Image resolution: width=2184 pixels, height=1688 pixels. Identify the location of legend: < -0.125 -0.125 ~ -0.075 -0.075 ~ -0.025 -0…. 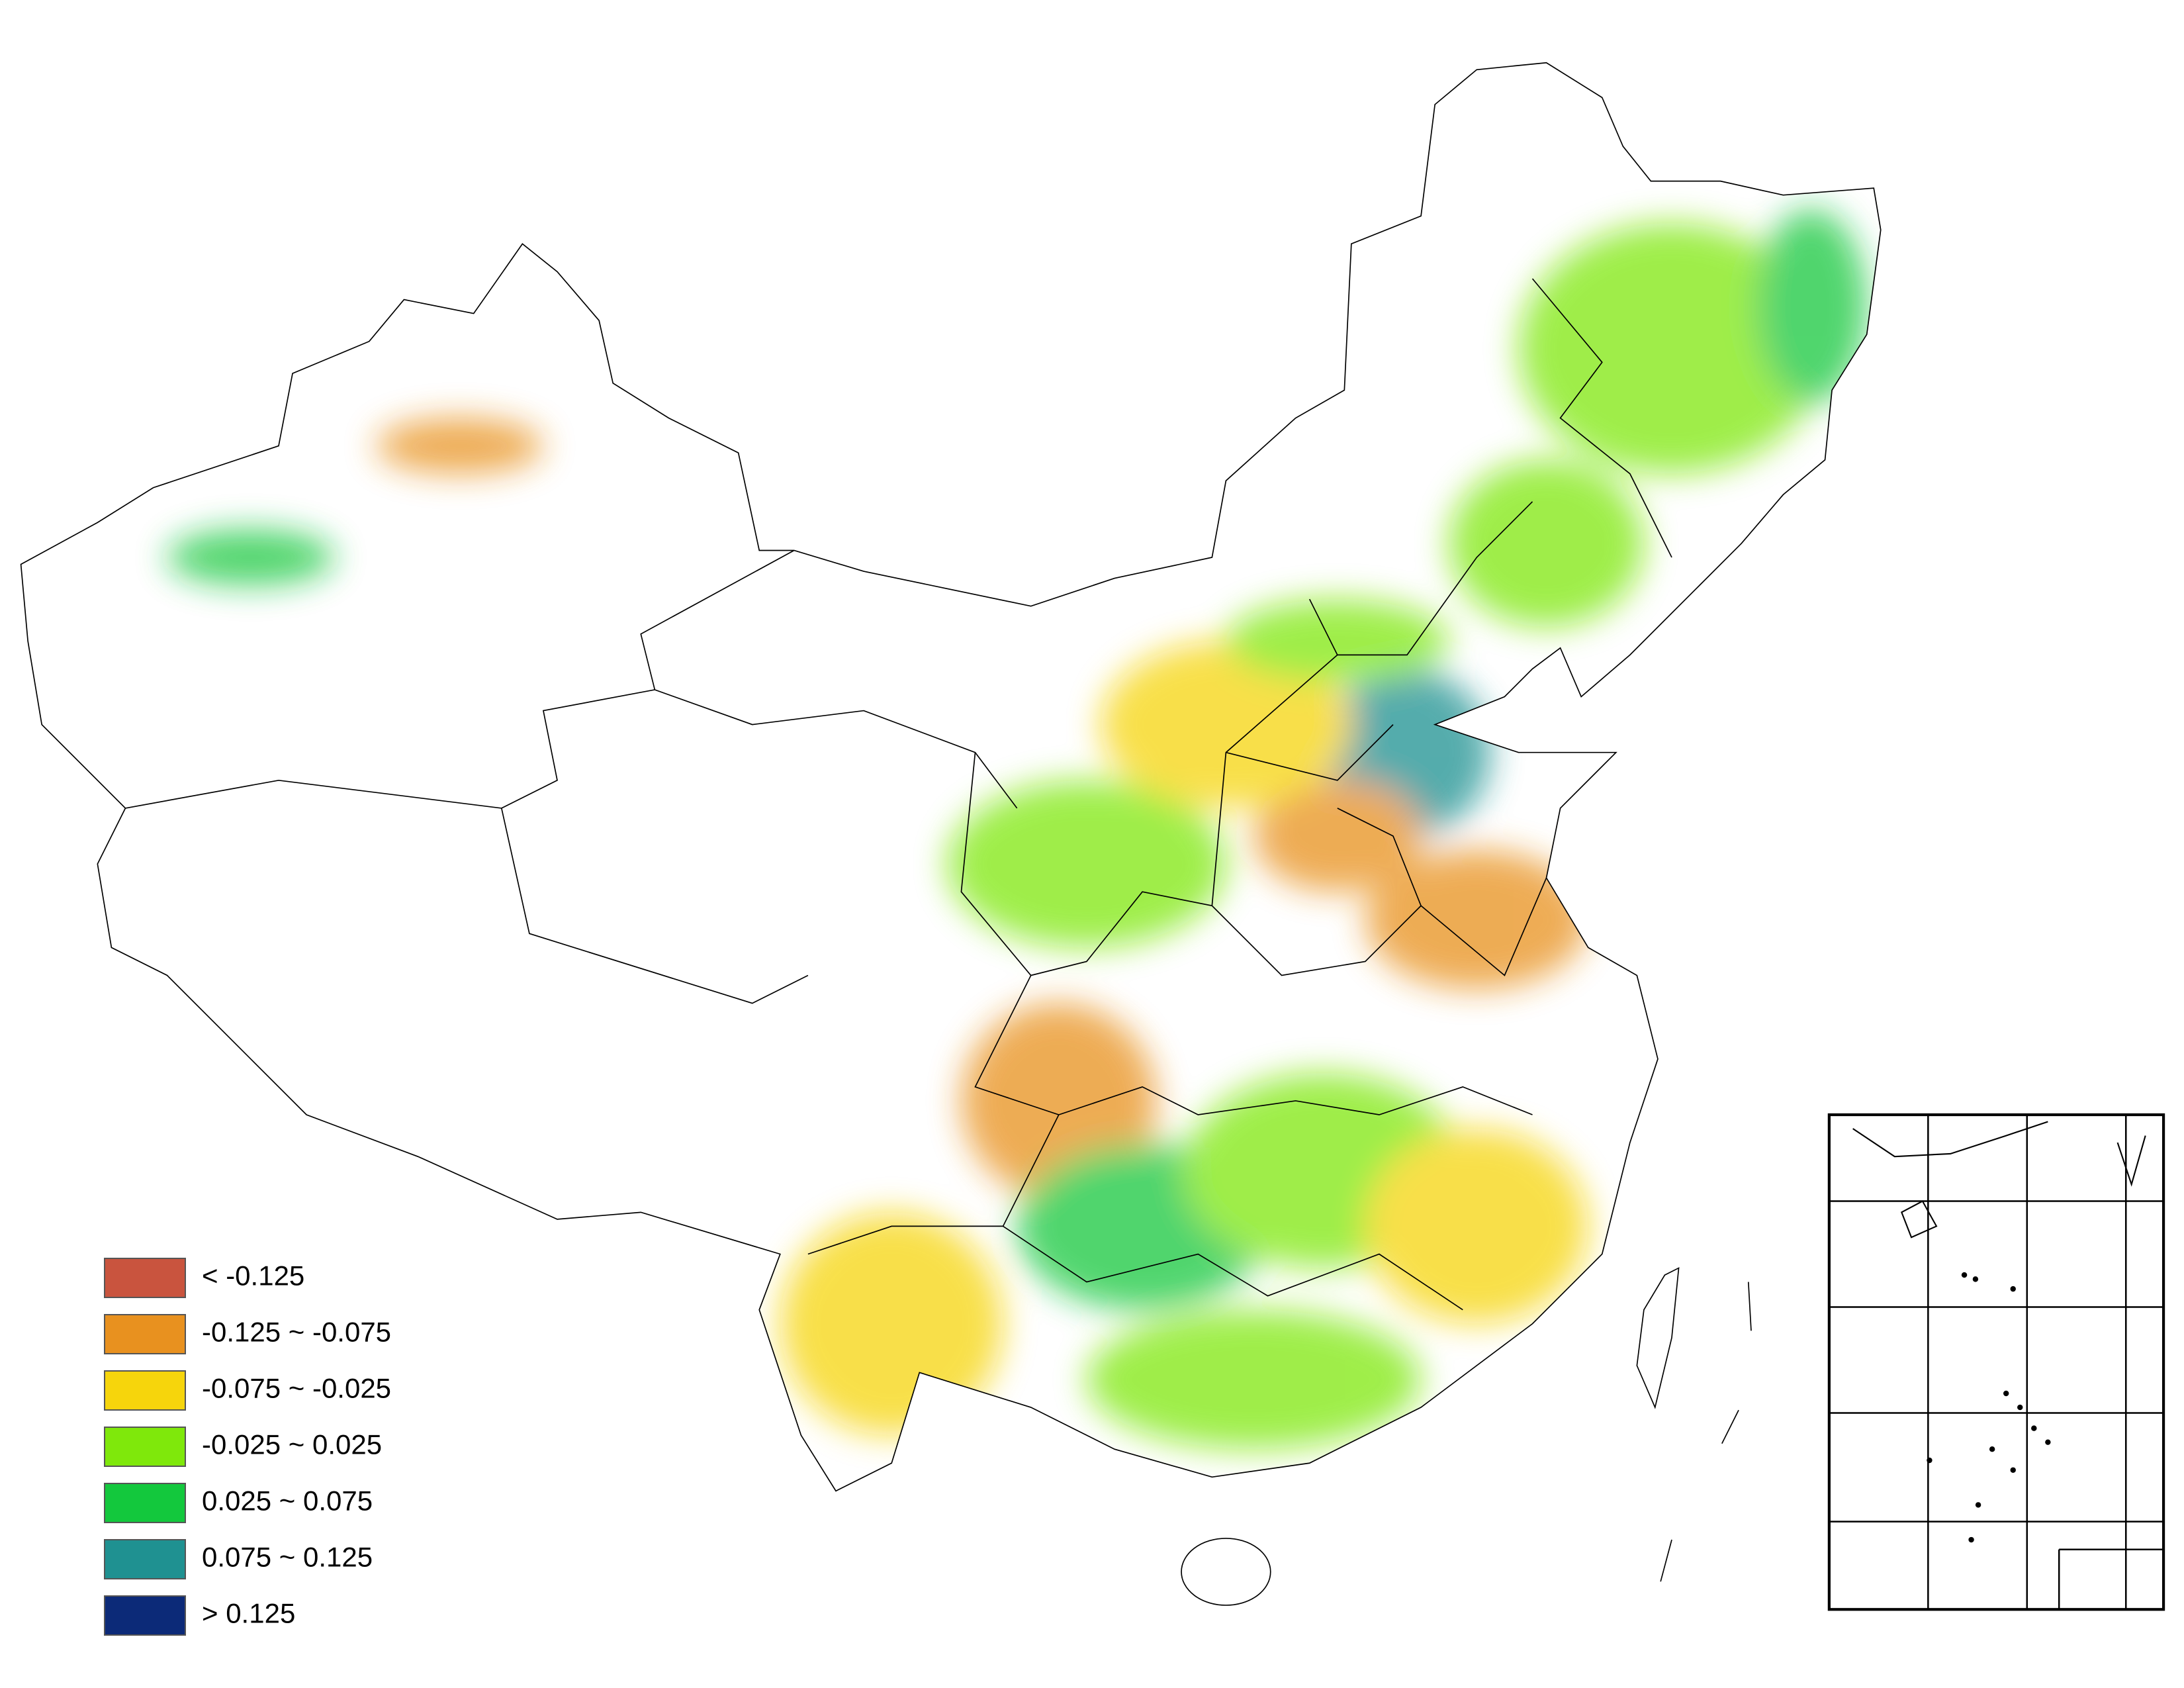
(247, 1447).